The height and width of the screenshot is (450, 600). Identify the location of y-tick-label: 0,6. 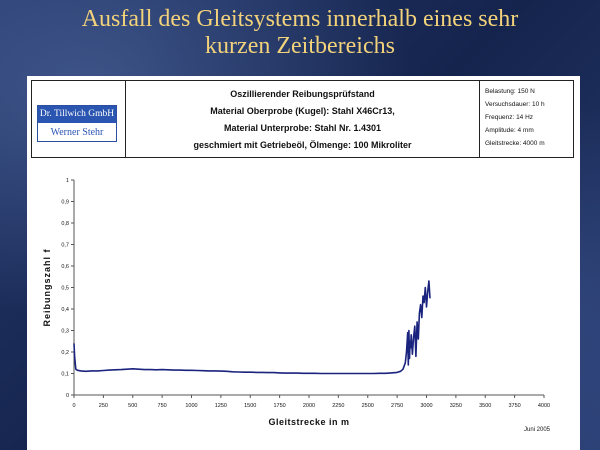
(65, 267).